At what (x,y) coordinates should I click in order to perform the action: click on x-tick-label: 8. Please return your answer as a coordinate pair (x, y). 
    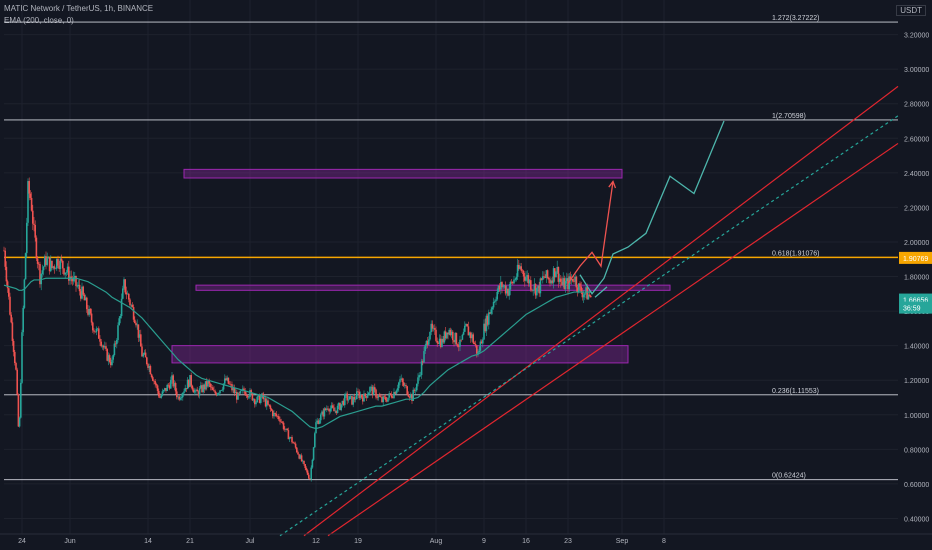
    Looking at the image, I should click on (664, 541).